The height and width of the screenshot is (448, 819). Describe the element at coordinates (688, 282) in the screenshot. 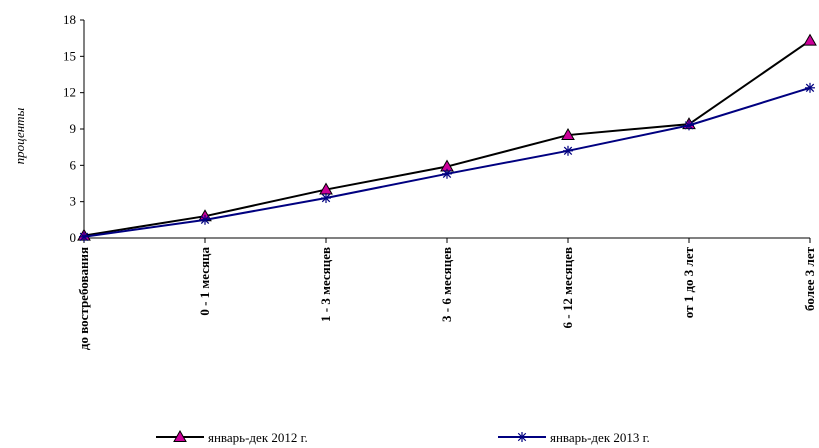

I see `x-tick-label: от 1 до 3 лет` at that location.